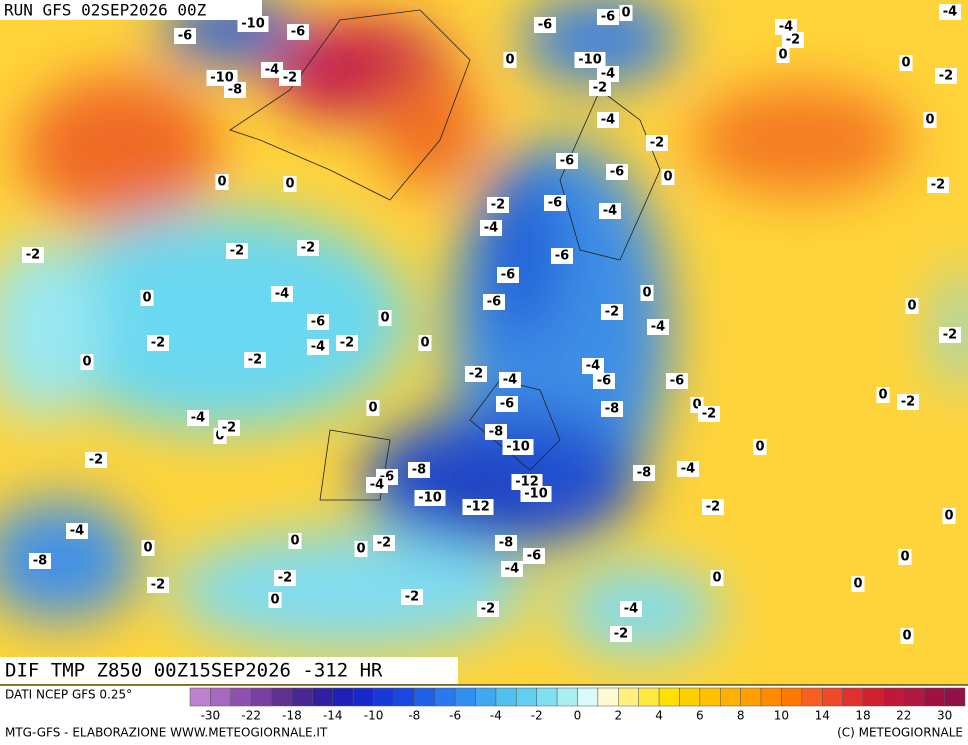 The height and width of the screenshot is (745, 968). Describe the element at coordinates (900, 733) in the screenshot. I see `footer-right: (C) METEOGIORNALE` at that location.